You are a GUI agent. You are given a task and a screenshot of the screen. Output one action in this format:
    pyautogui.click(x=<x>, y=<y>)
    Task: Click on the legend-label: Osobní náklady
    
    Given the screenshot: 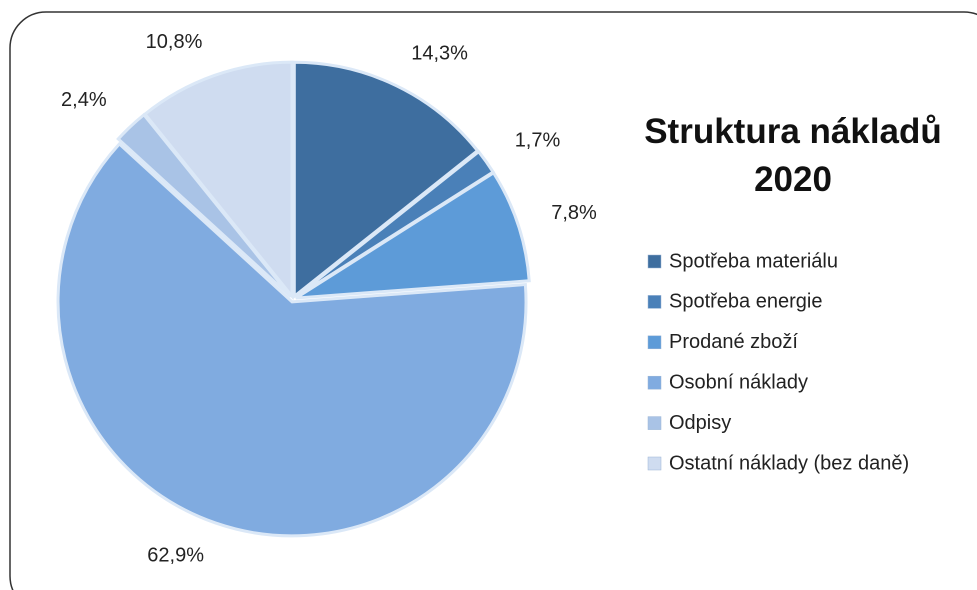 What is the action you would take?
    pyautogui.click(x=738, y=382)
    